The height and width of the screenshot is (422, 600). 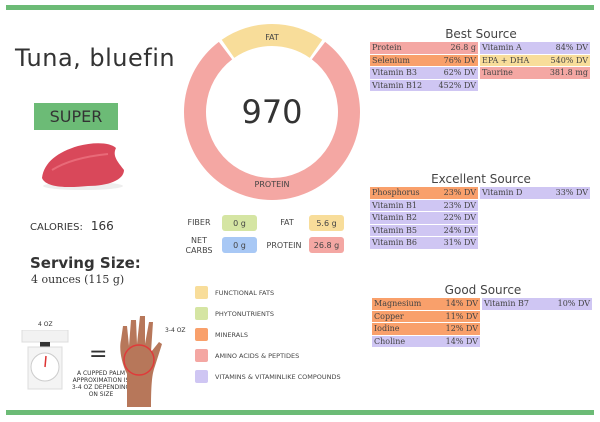 I want to click on macro-value-fiber: 0 g, so click(x=239, y=223).